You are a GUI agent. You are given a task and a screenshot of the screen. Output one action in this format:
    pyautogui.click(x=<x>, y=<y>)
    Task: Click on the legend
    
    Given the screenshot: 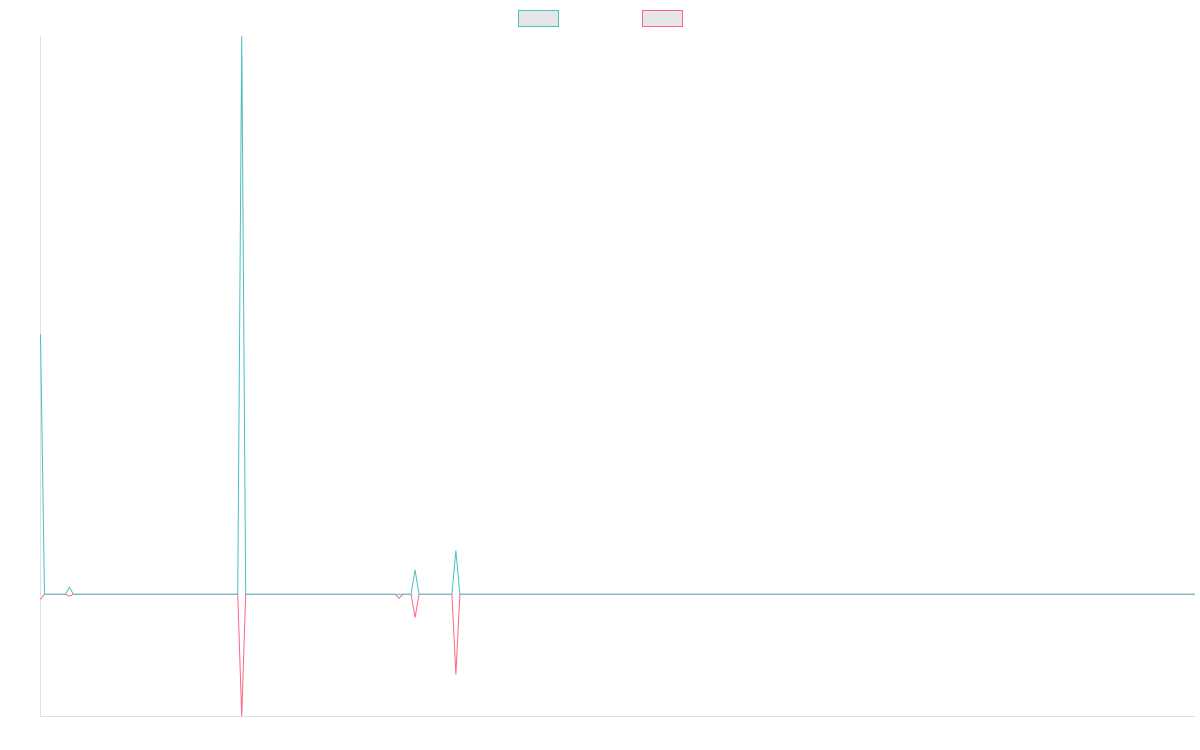 What is the action you would take?
    pyautogui.click(x=600, y=18)
    